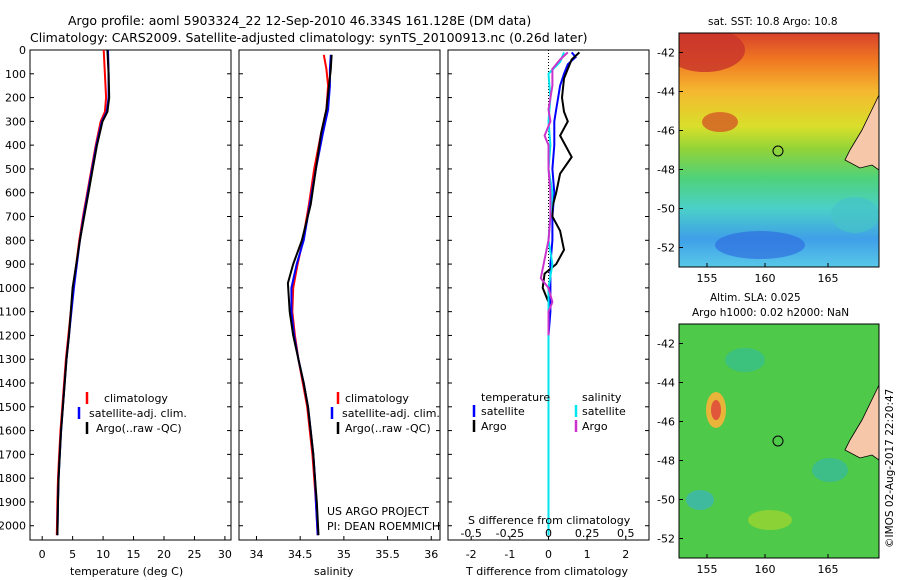  Describe the element at coordinates (625, 554) in the screenshot. I see `x-tick-label: 2` at that location.